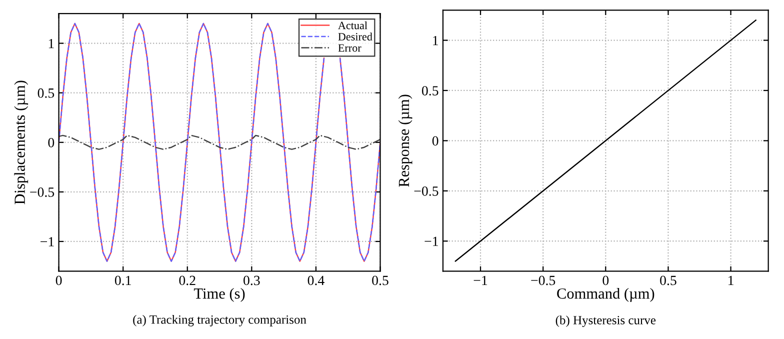 The height and width of the screenshot is (339, 784). What do you see at coordinates (187, 281) in the screenshot?
I see `x-tick-label: 0.2` at bounding box center [187, 281].